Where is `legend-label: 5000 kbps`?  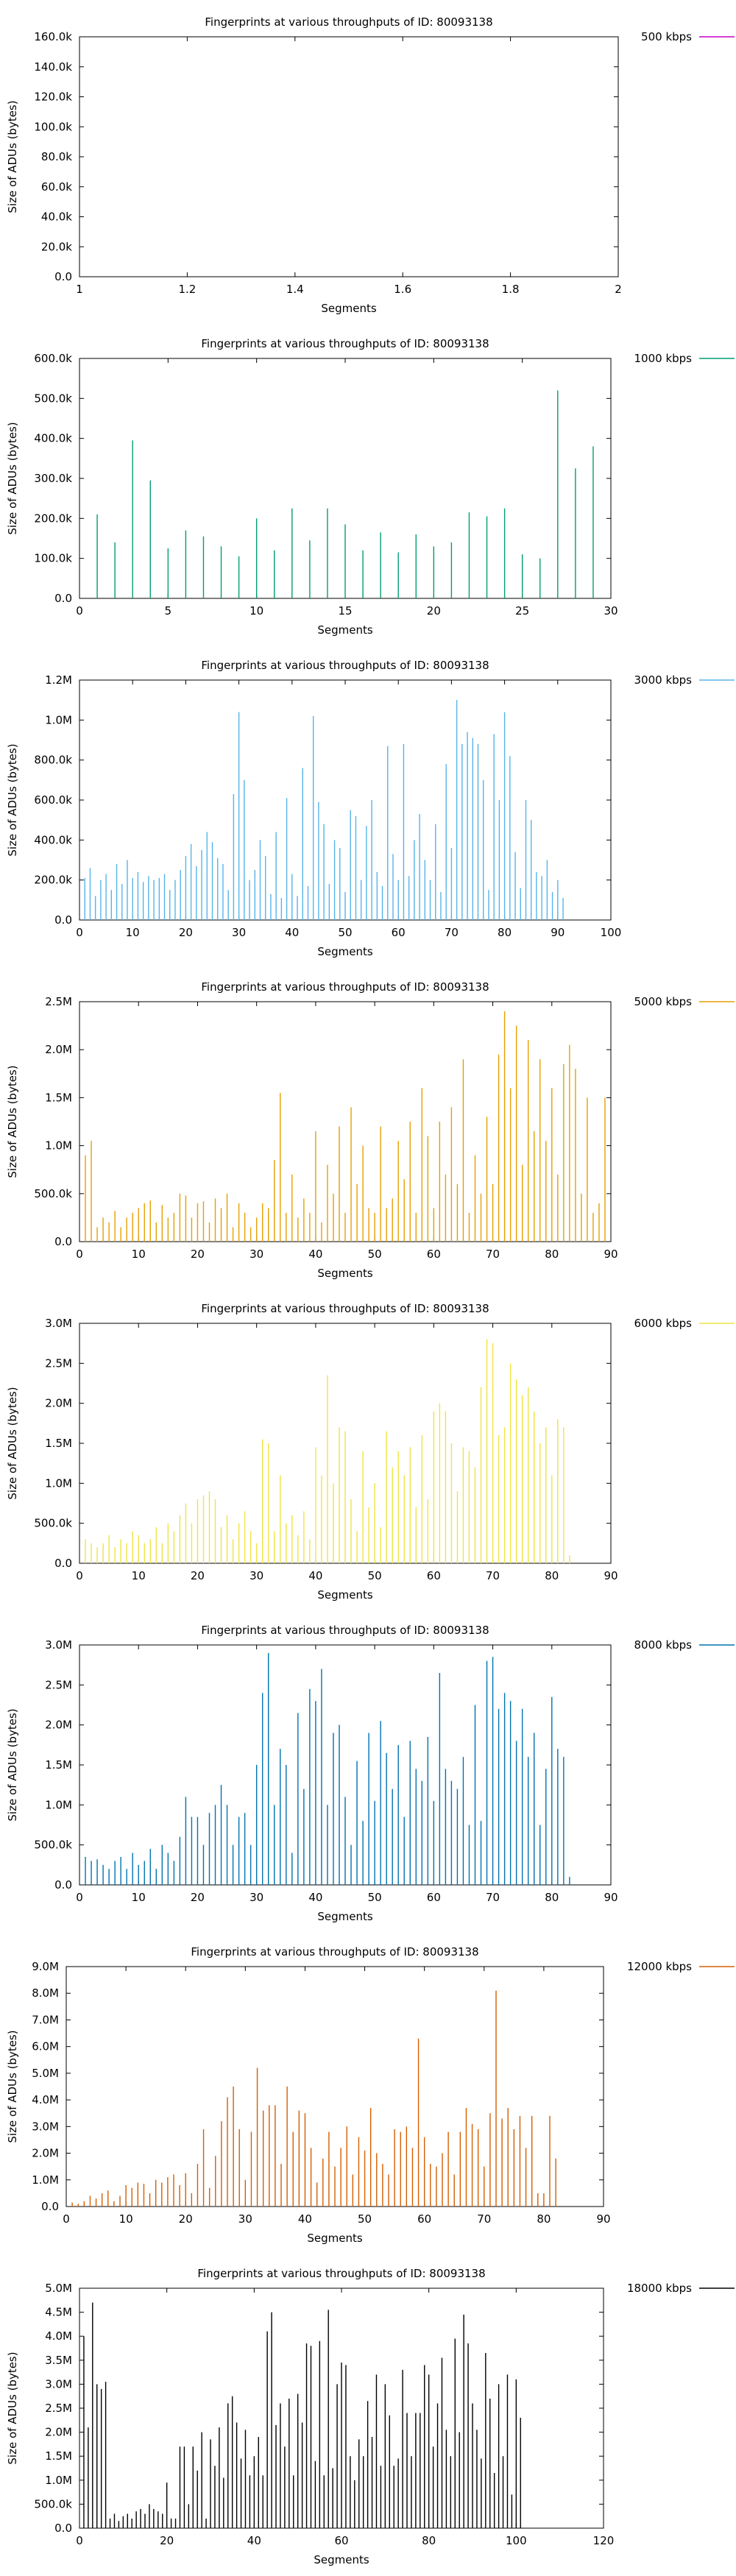
legend-label: 5000 kbps is located at coordinates (663, 1001).